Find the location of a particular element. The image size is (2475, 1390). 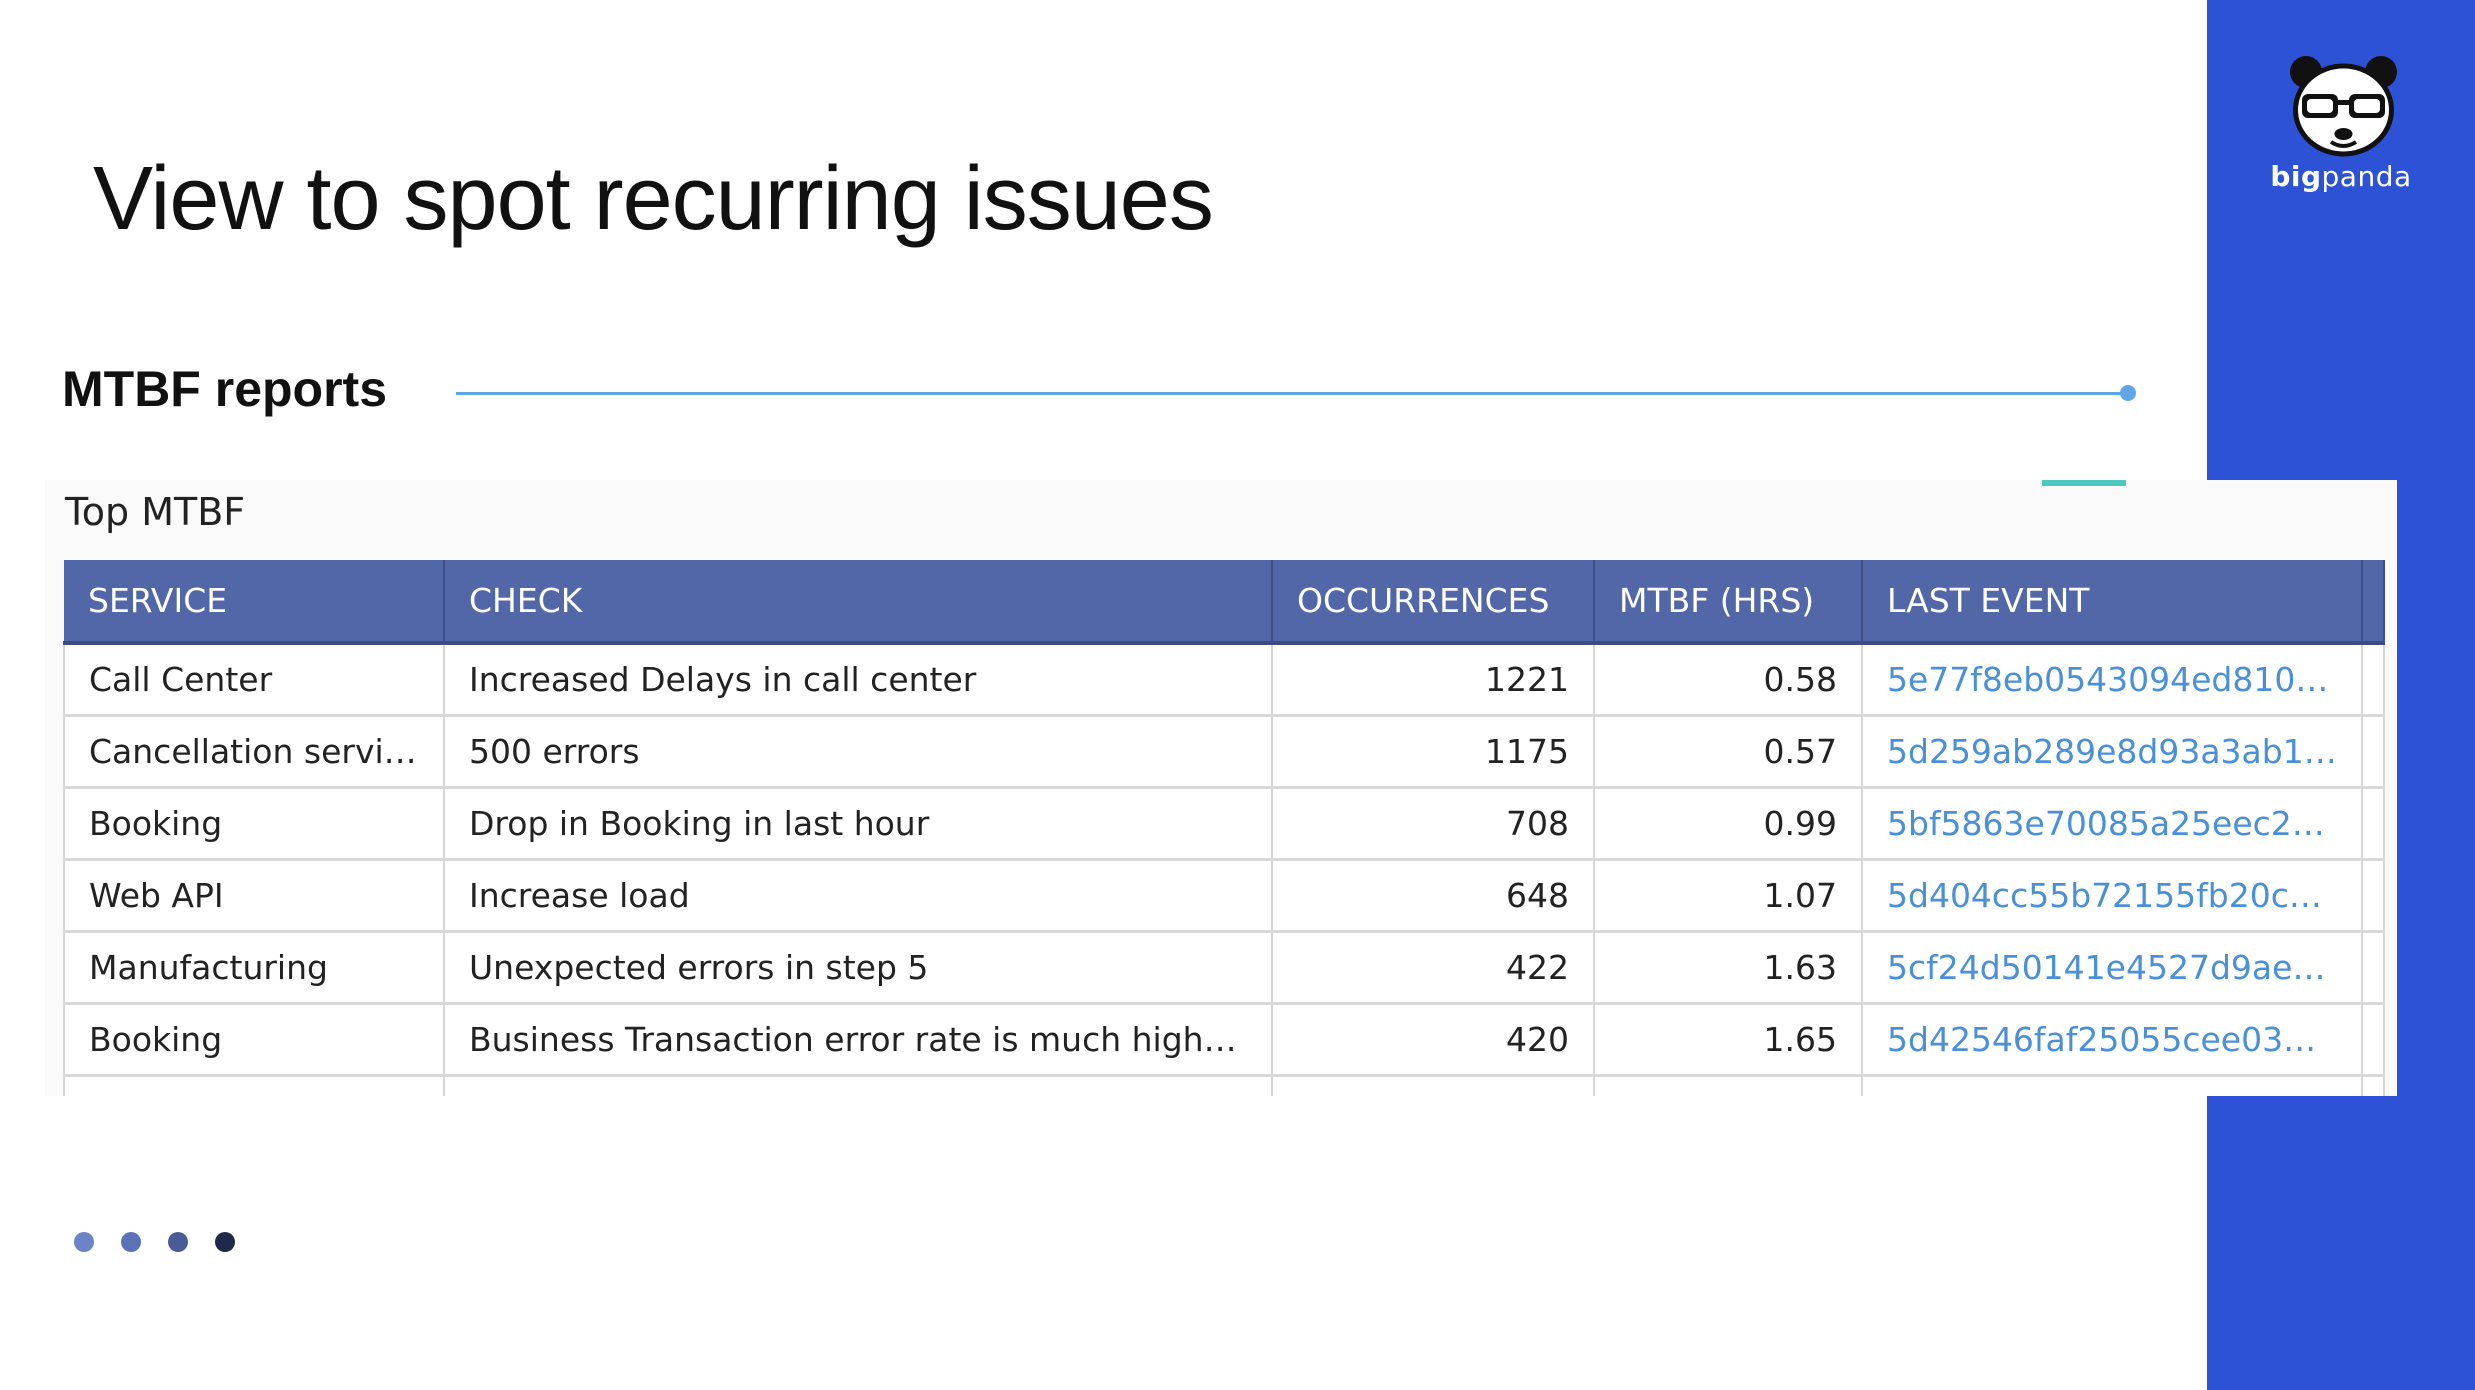

cell-mtbf: 1.63 is located at coordinates (1728, 968).